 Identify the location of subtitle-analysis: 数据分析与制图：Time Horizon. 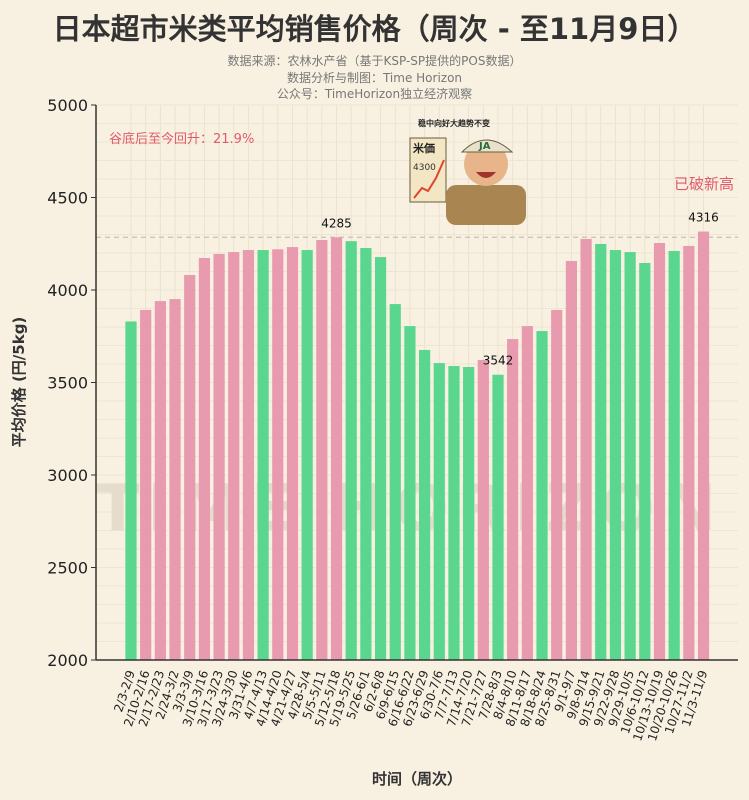
(374, 78).